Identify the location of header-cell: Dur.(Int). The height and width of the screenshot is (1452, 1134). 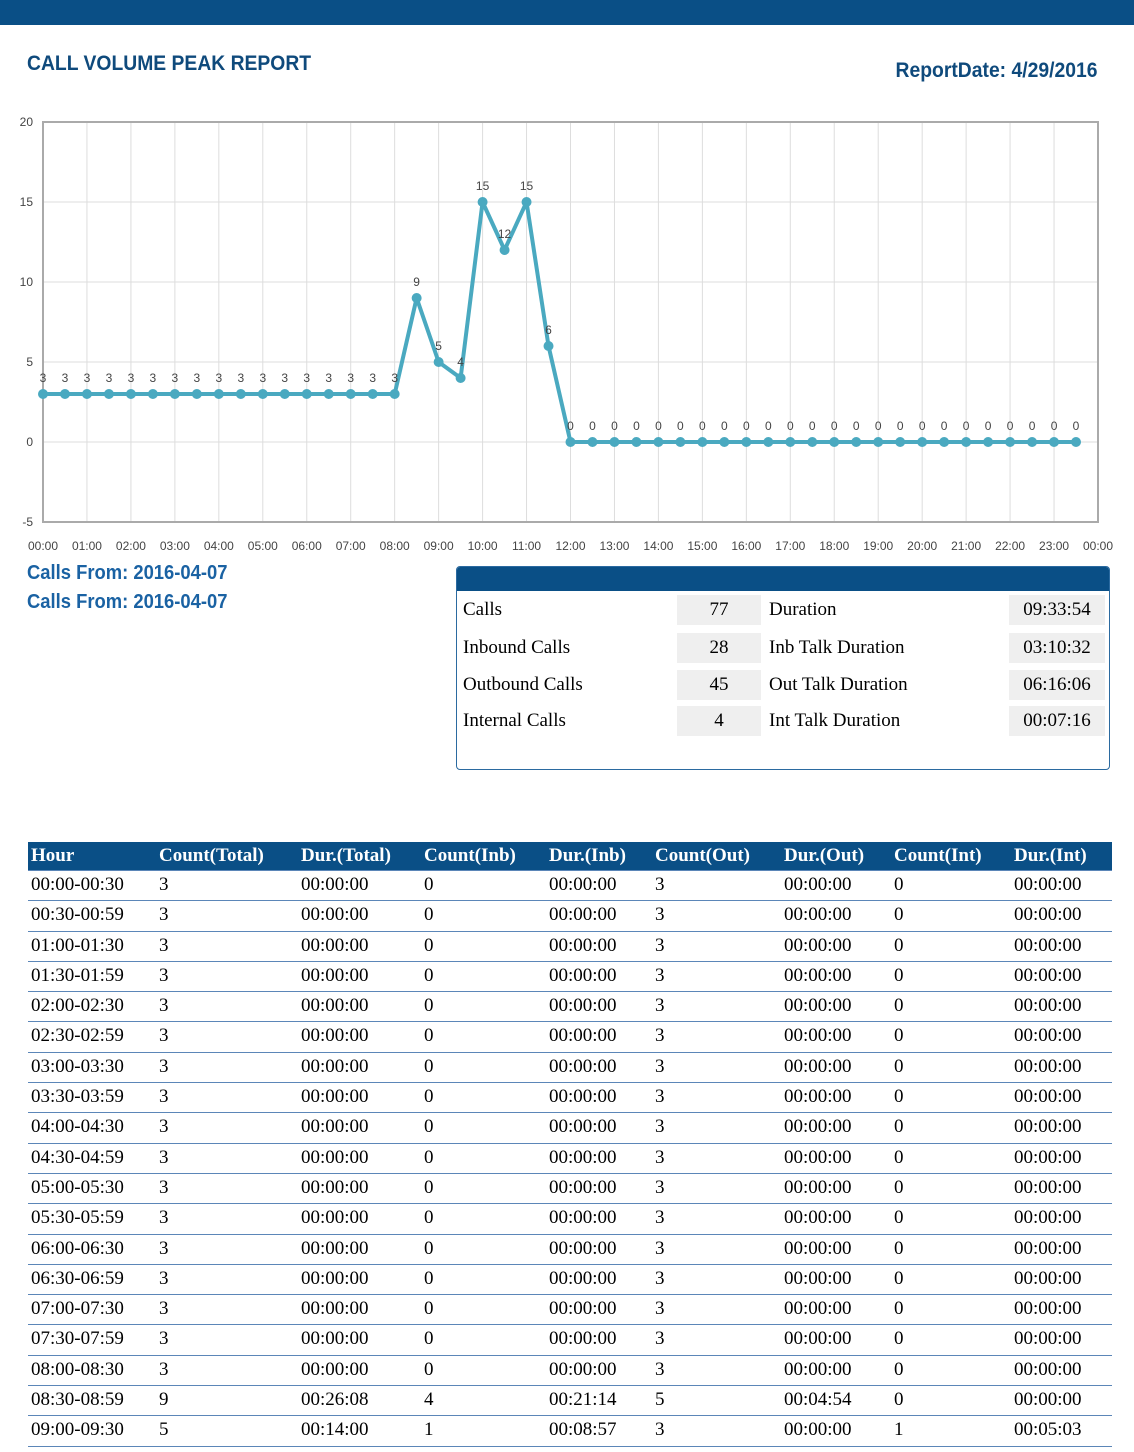
(1050, 855).